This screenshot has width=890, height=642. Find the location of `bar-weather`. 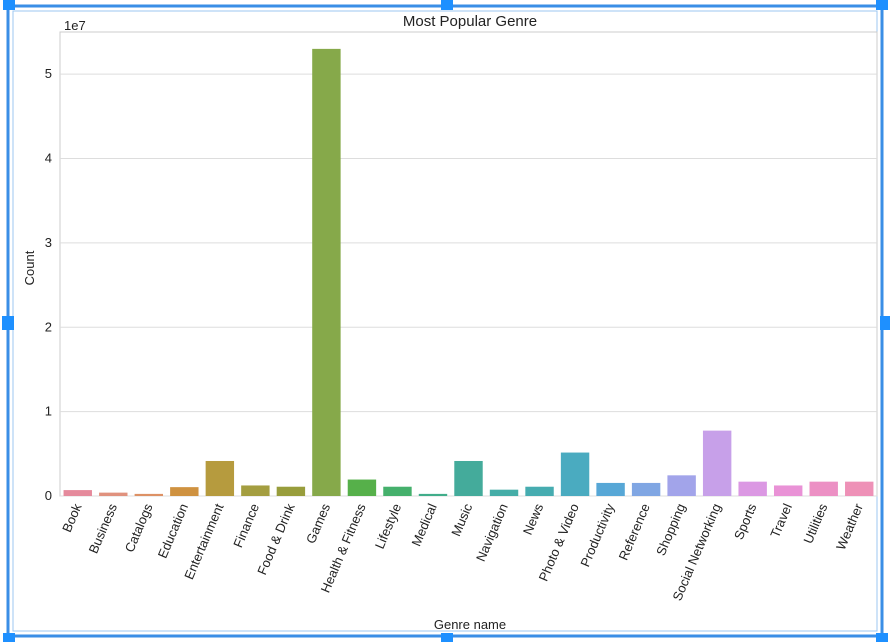

bar-weather is located at coordinates (859, 488).